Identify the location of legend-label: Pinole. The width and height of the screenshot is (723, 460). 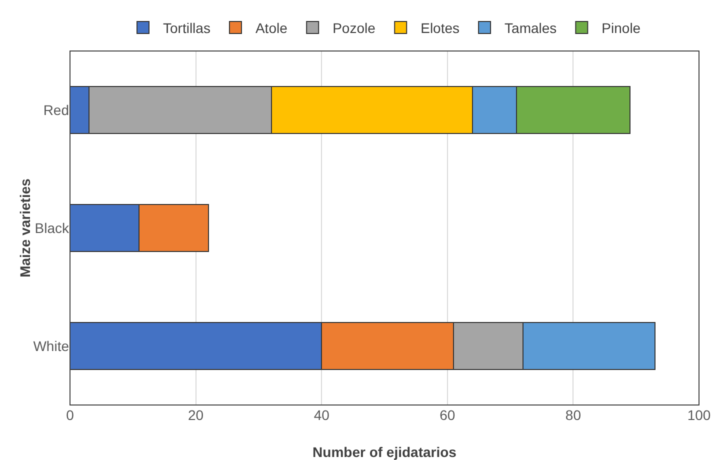
(621, 28).